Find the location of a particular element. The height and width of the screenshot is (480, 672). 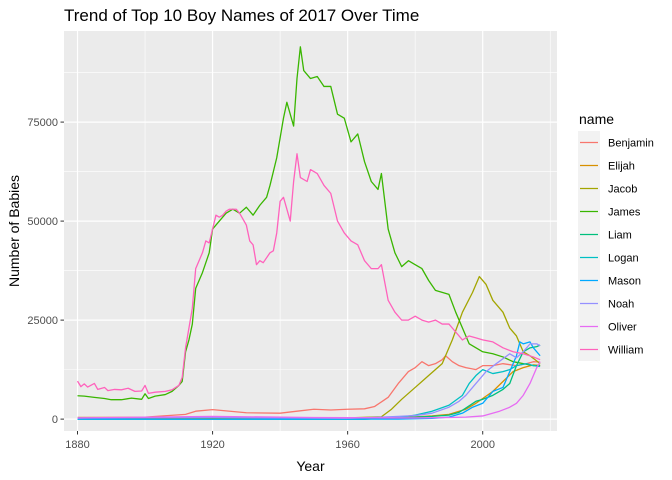

x-tick-label: 1920 is located at coordinates (212, 445).